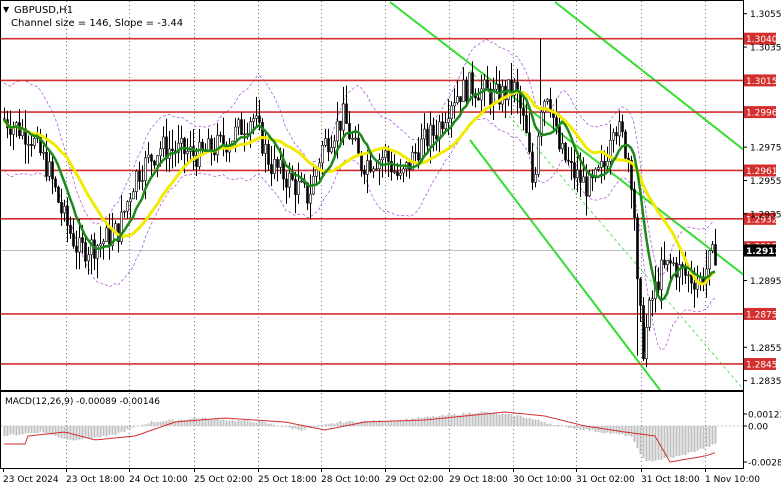 Image resolution: width=781 pixels, height=493 pixels. What do you see at coordinates (762, 365) in the screenshot?
I see `level-label: 1.2845` at bounding box center [762, 365].